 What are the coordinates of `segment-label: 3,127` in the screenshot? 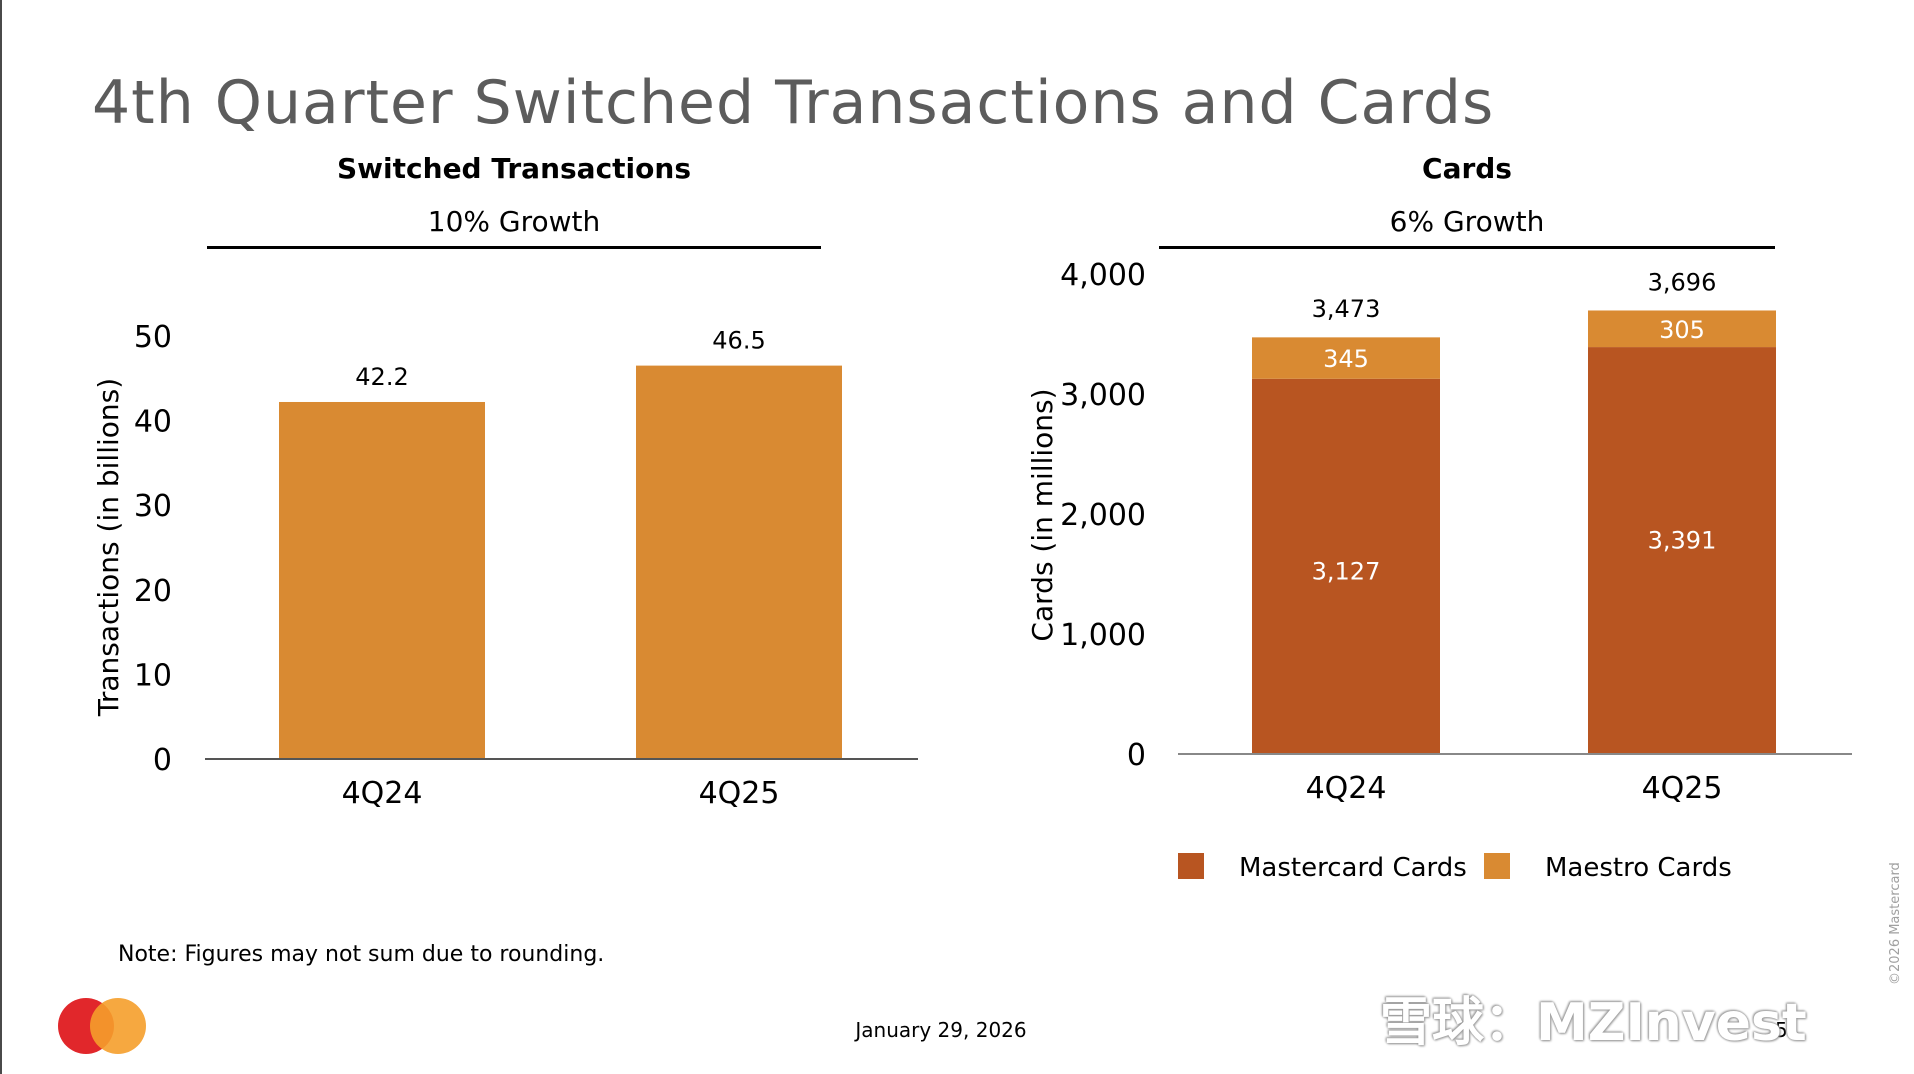 It's located at (1346, 571).